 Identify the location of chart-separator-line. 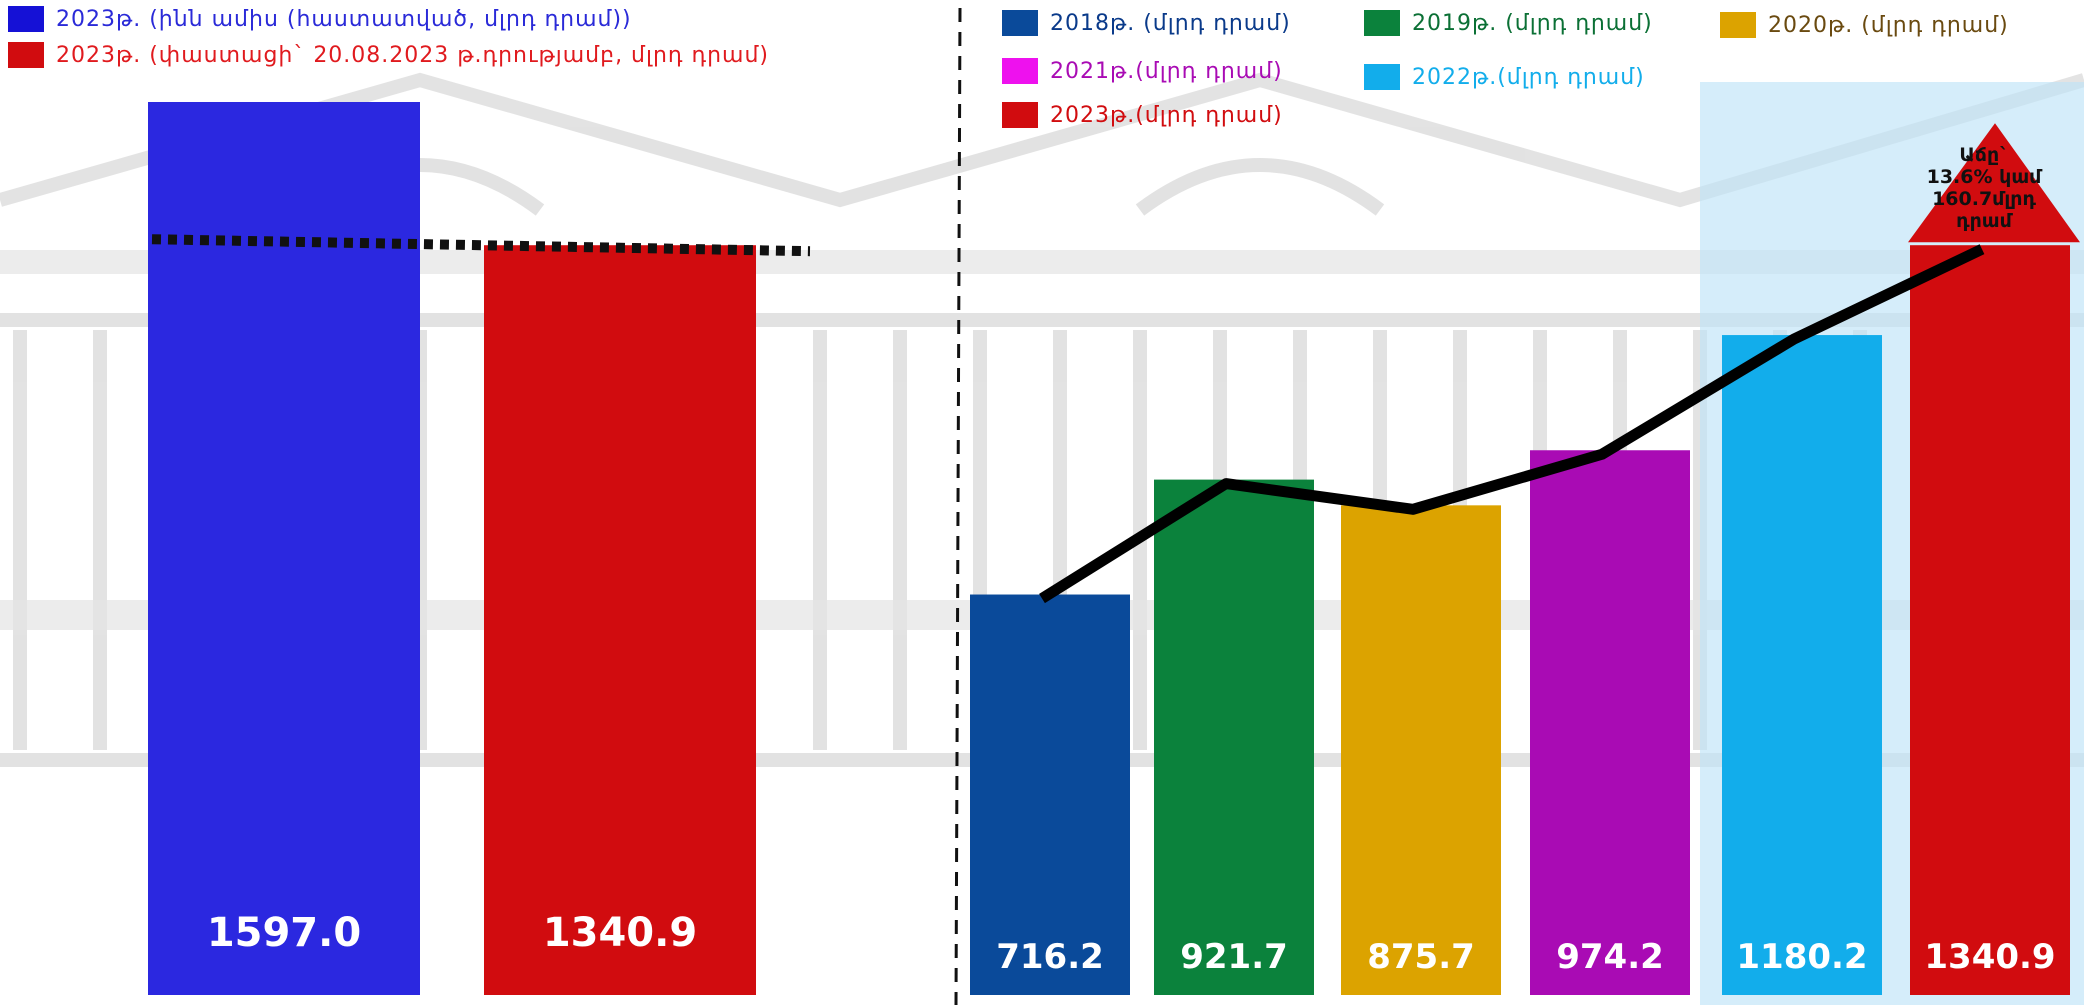
(958, 506).